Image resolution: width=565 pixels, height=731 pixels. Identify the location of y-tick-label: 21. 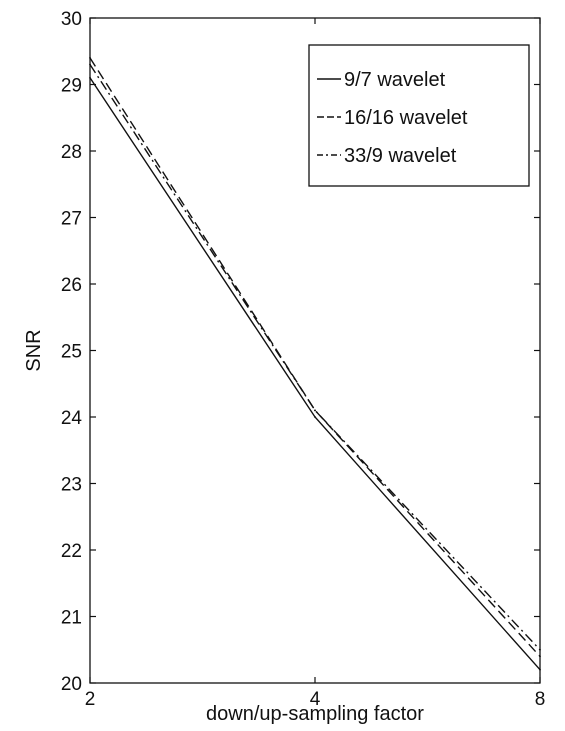
(71, 618).